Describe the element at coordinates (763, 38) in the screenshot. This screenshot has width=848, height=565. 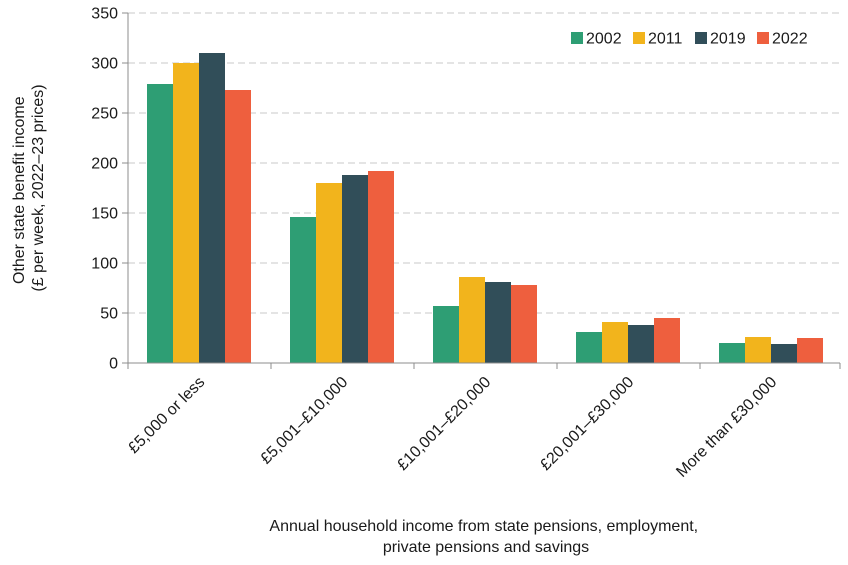
I see `legend-swatch-2022` at that location.